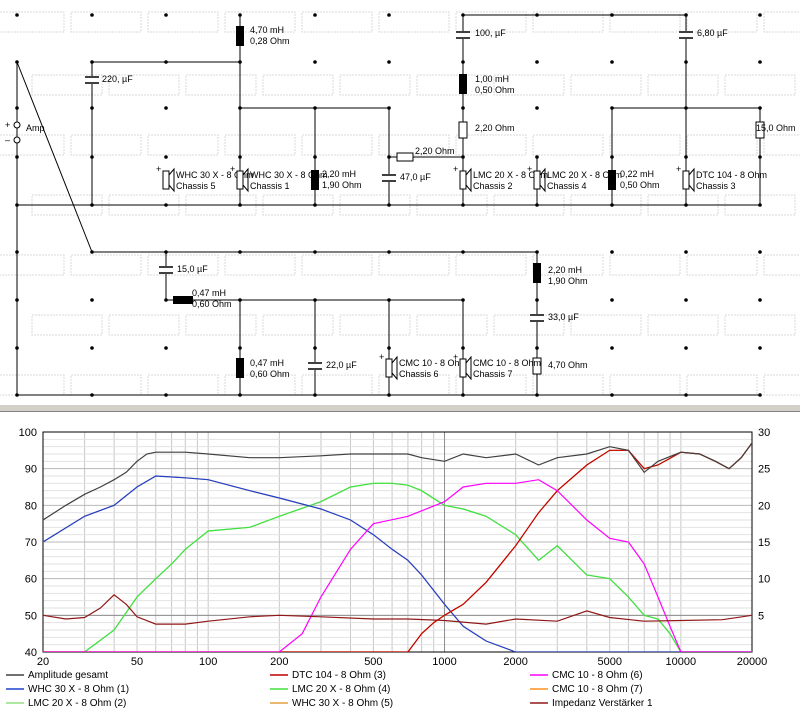 The image size is (800, 728). Describe the element at coordinates (515, 662) in the screenshot. I see `x-tick-label: 2000` at that location.